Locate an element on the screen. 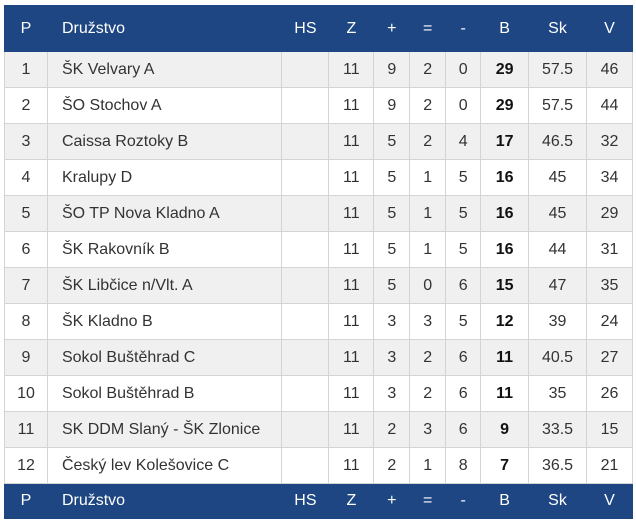 The image size is (636, 523). column-heading: Z is located at coordinates (351, 501).